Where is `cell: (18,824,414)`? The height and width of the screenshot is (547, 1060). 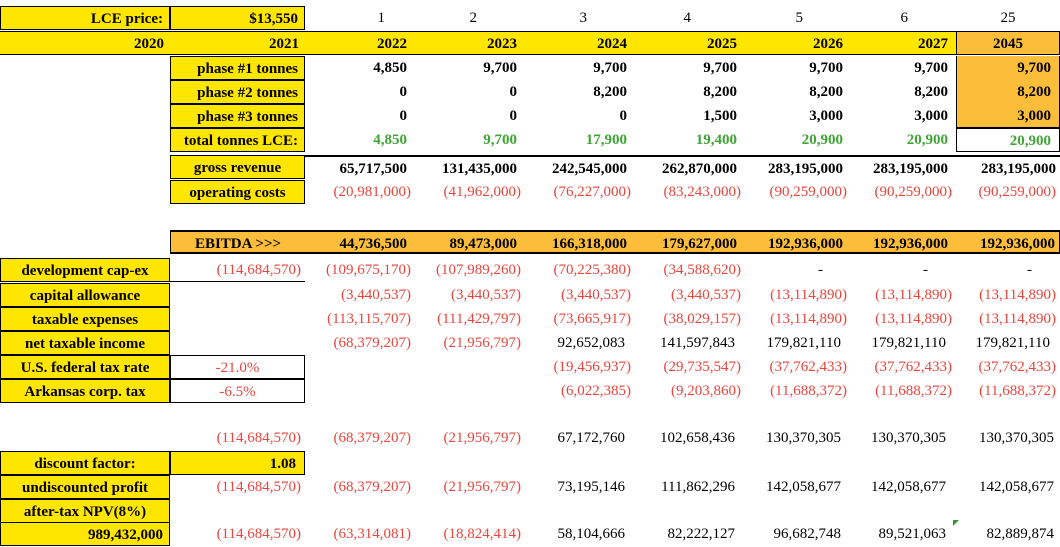 cell: (18,824,414) is located at coordinates (482, 534).